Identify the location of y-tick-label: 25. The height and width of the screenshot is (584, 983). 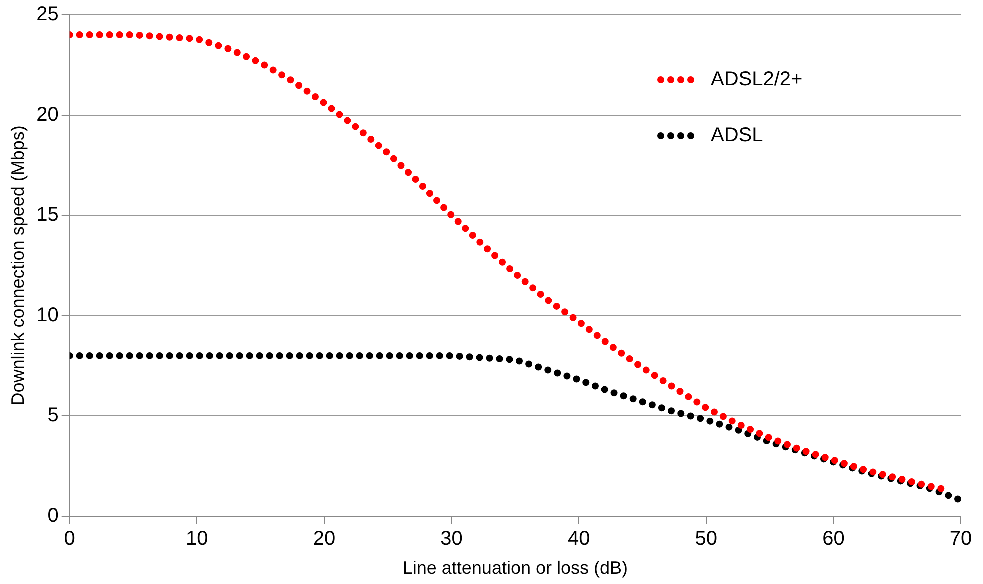
(47, 15).